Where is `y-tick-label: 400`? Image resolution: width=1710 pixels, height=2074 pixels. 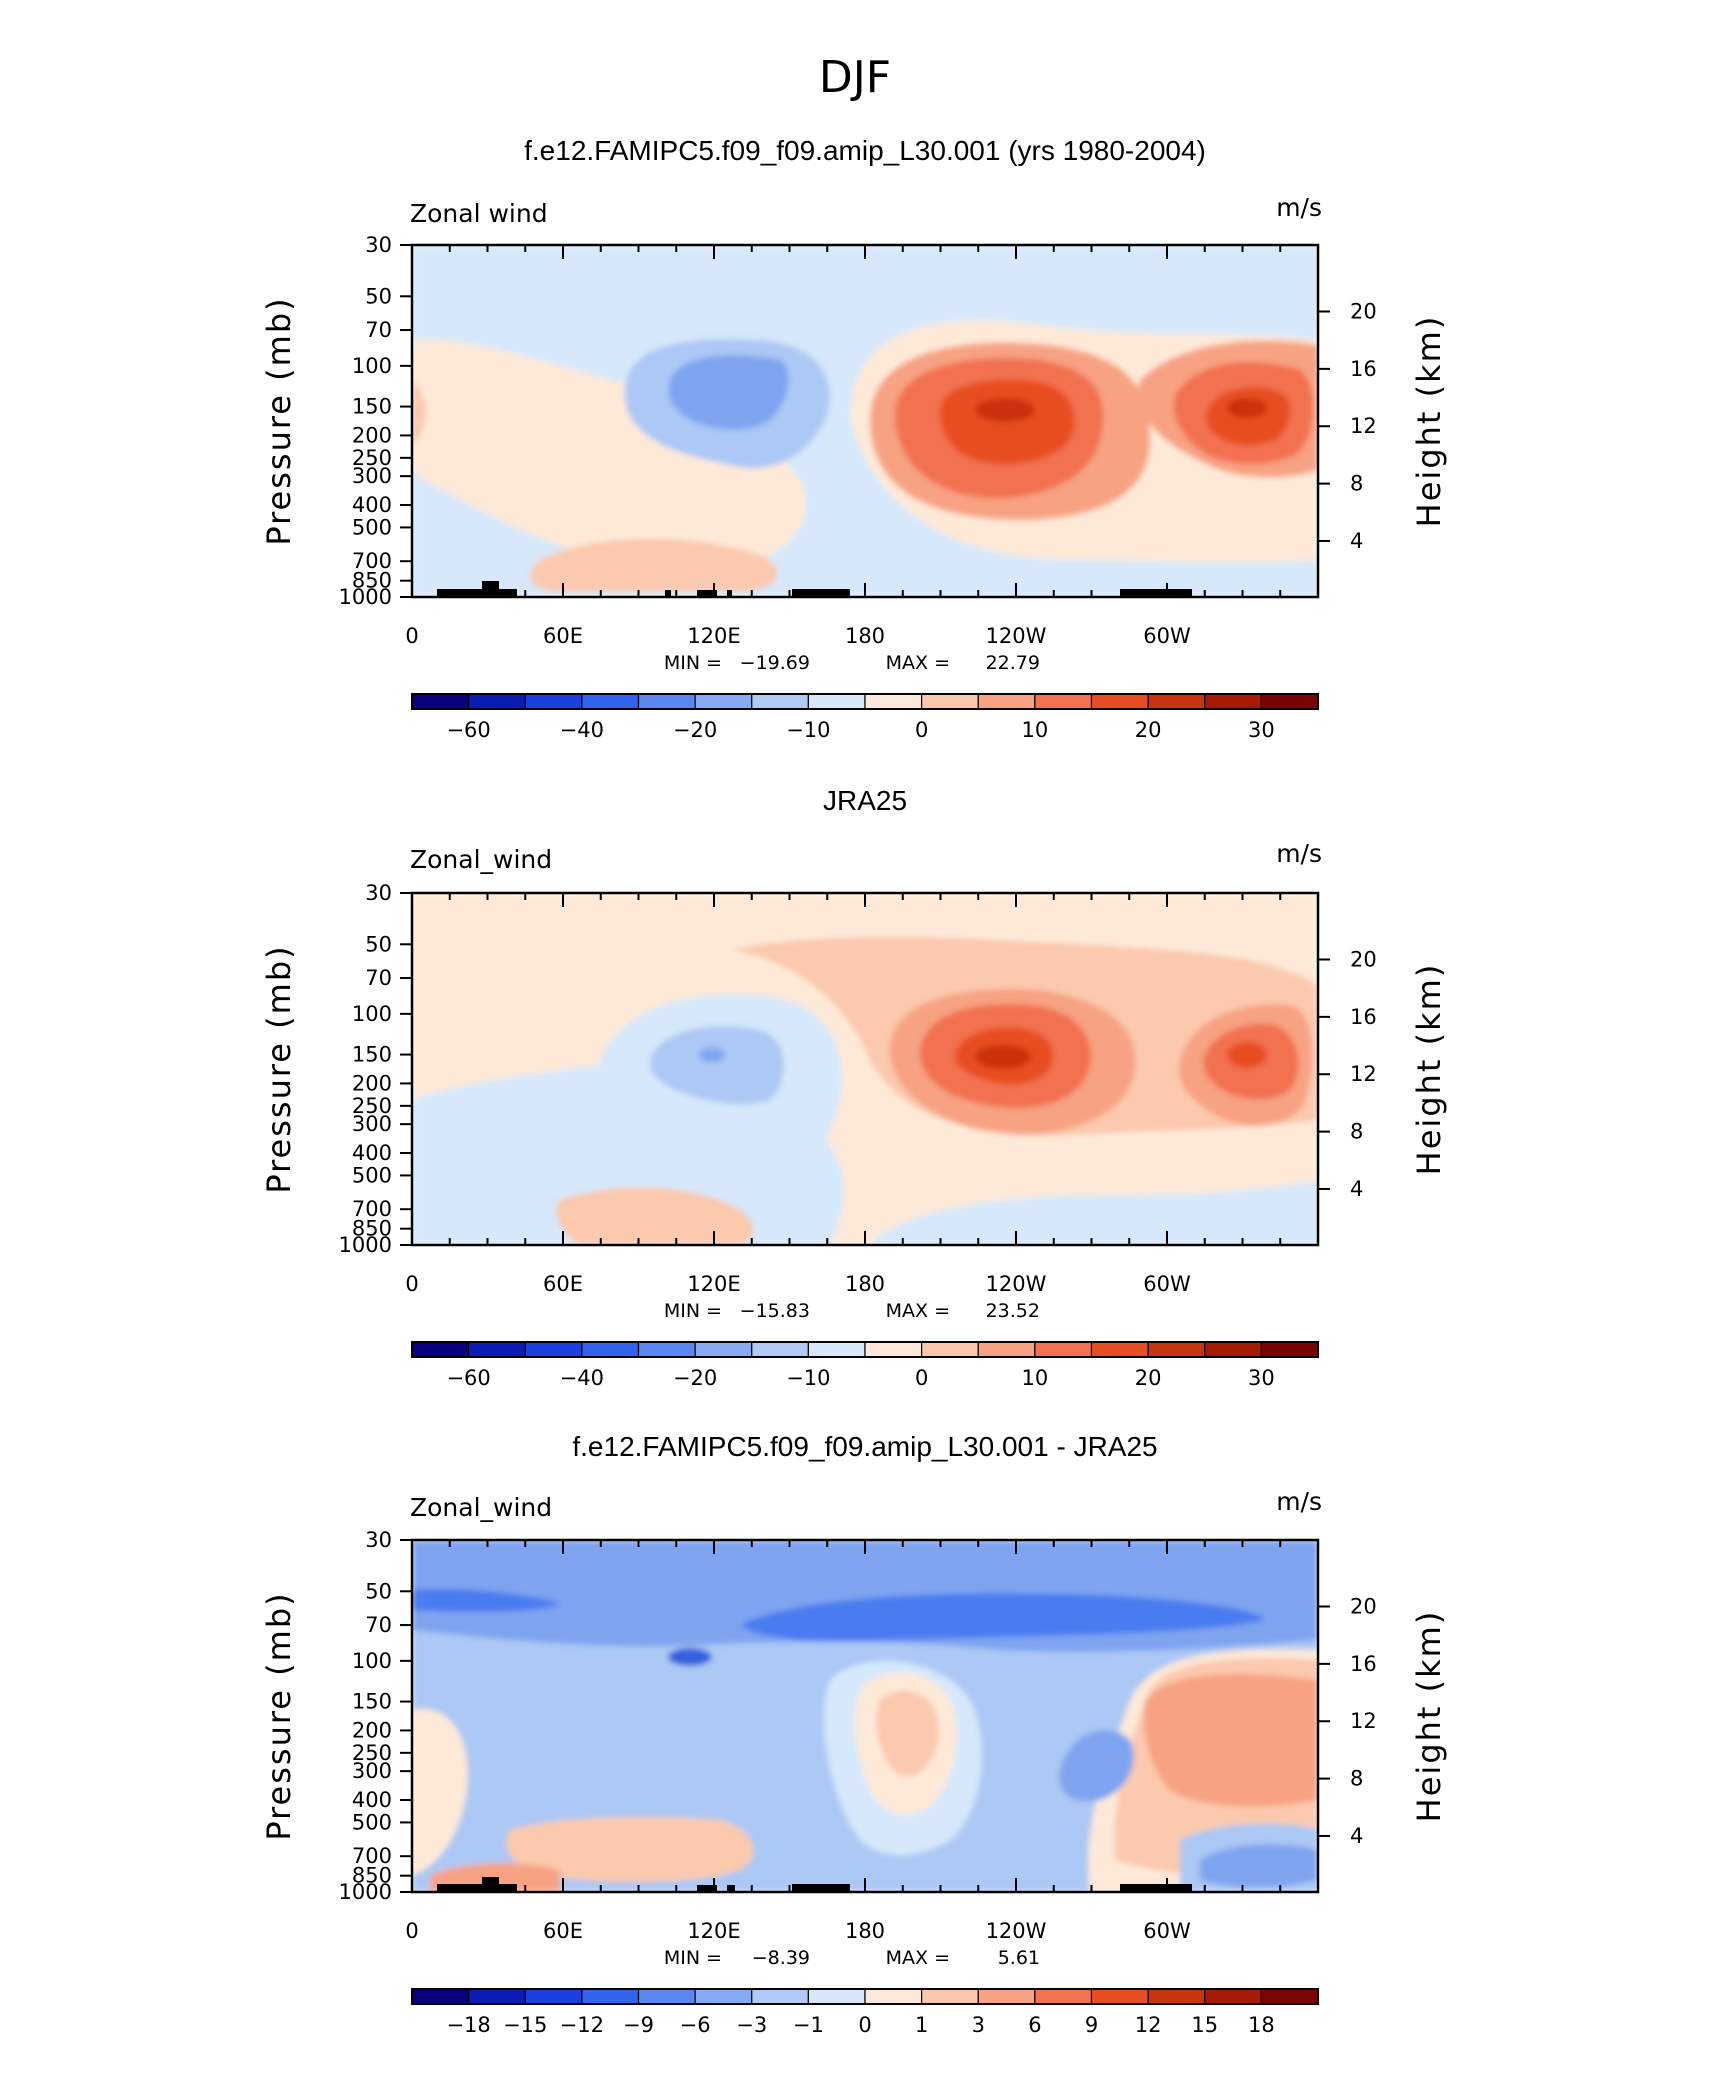 y-tick-label: 400 is located at coordinates (372, 505).